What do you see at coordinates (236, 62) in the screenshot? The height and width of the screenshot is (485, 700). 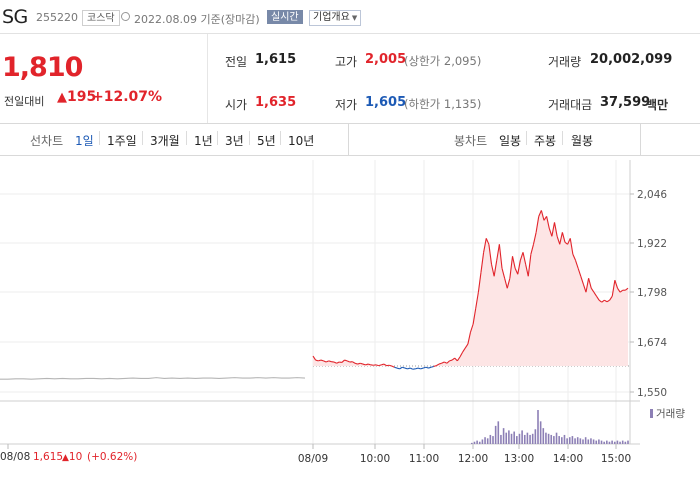 I see `prev-close-label: 전일` at bounding box center [236, 62].